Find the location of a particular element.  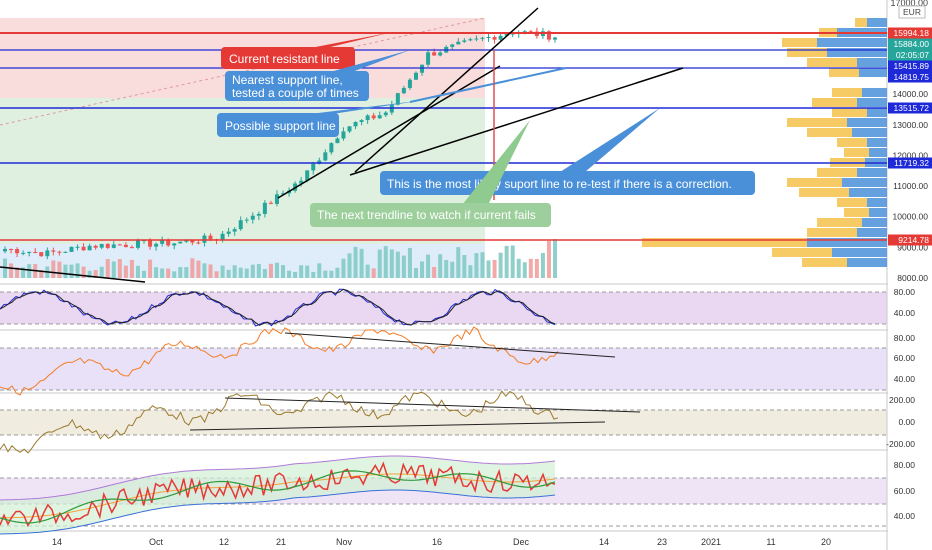

cci-upper-trendline is located at coordinates (432, 405).